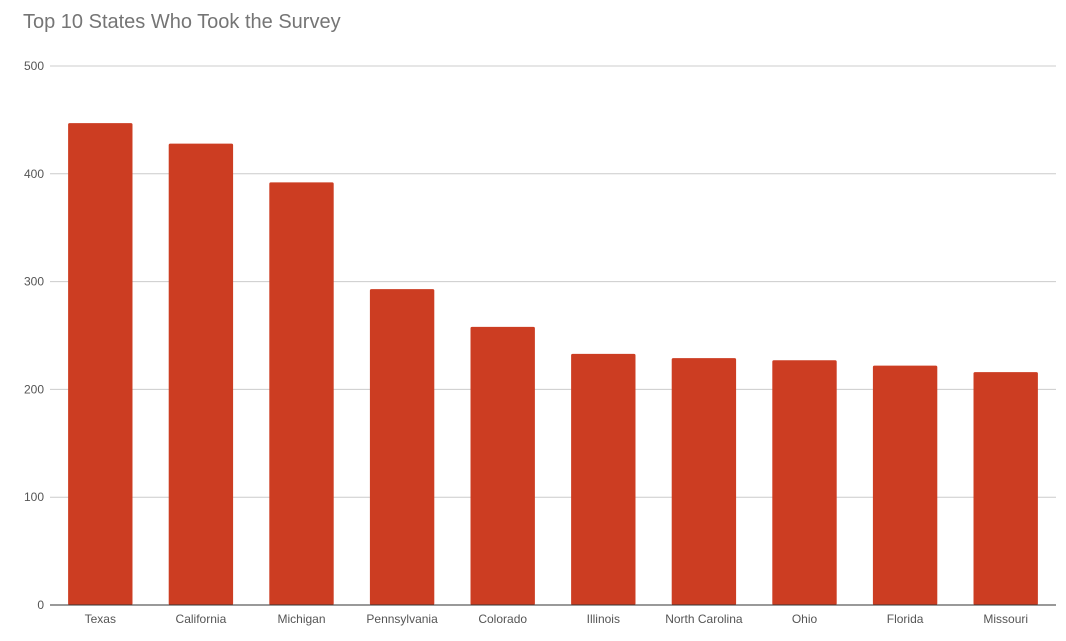  Describe the element at coordinates (502, 465) in the screenshot. I see `bar-colorado` at that location.